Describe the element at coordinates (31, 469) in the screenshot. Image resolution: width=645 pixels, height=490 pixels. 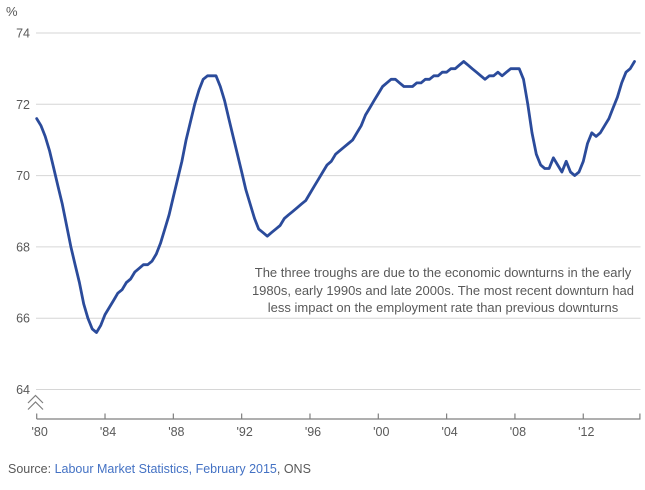
I see `source-label: Source:` at that location.